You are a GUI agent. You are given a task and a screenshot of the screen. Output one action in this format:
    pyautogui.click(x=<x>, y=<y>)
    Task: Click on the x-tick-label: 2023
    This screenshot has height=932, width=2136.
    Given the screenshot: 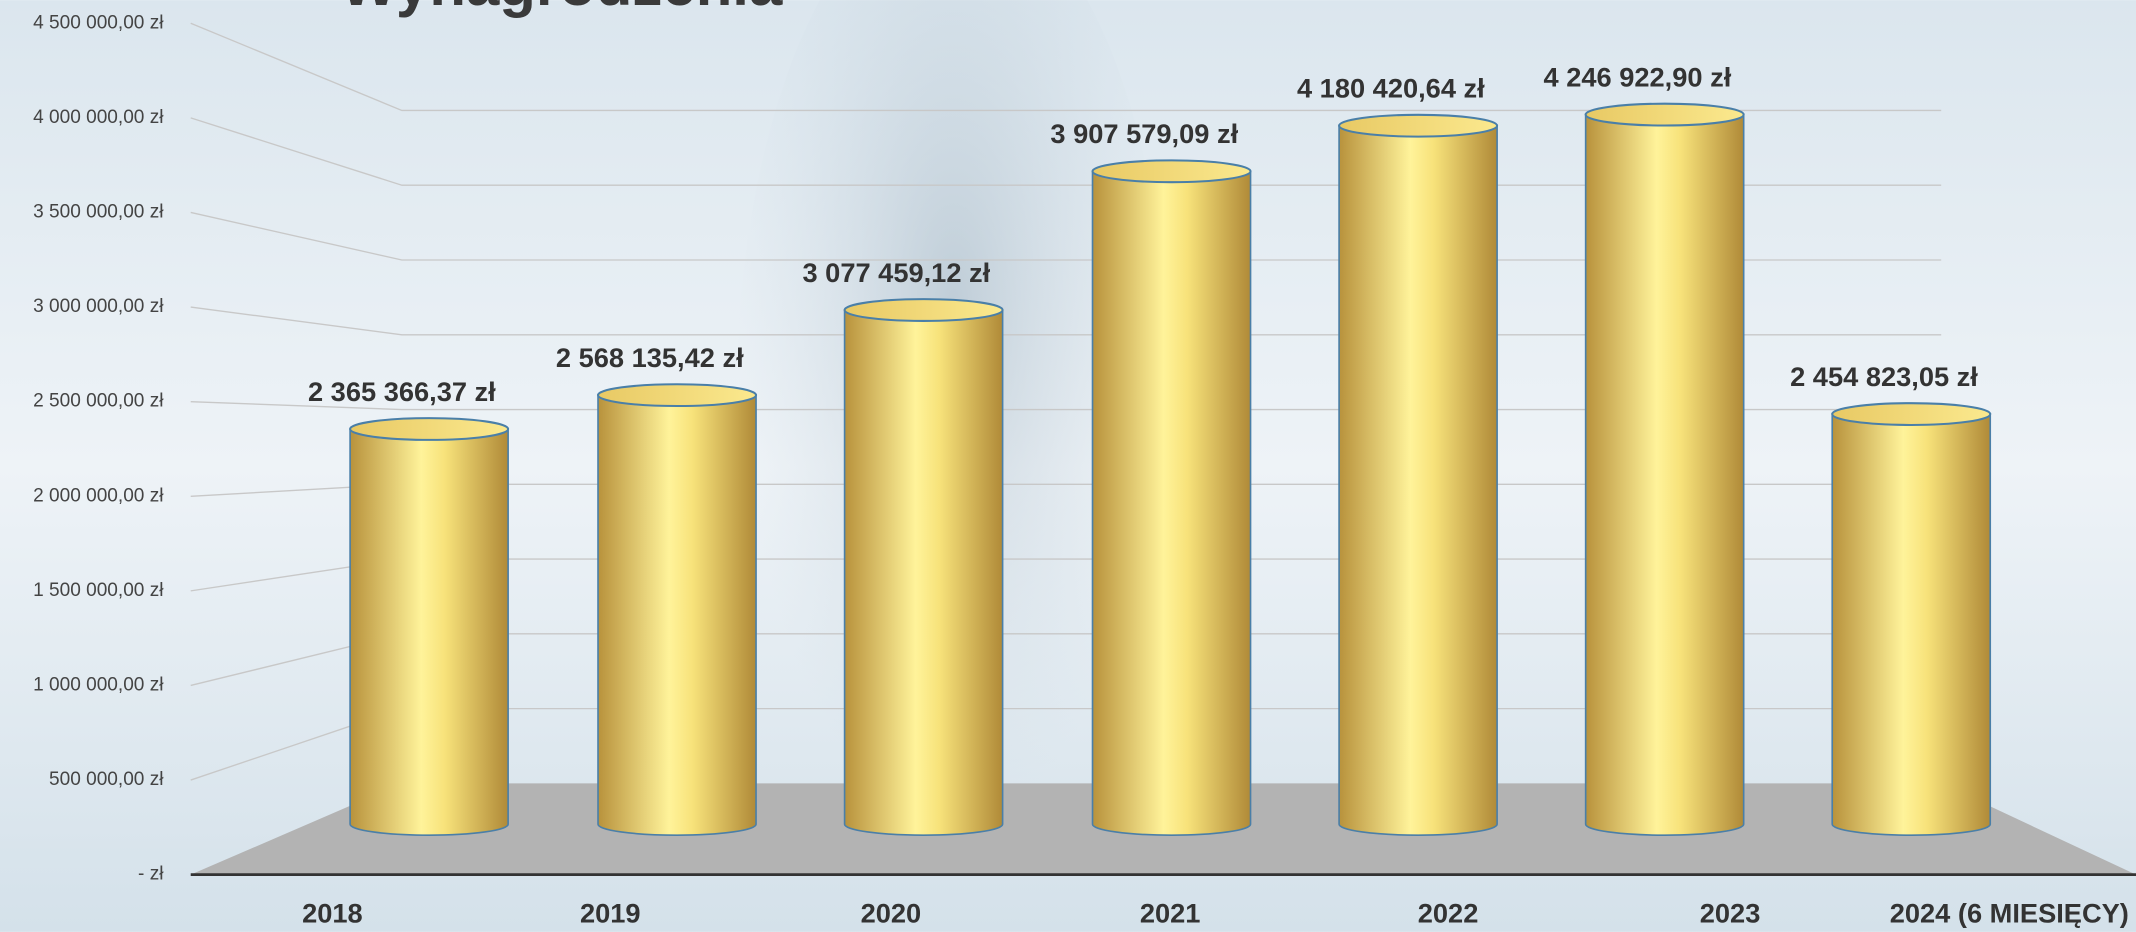 What is the action you would take?
    pyautogui.click(x=1730, y=913)
    